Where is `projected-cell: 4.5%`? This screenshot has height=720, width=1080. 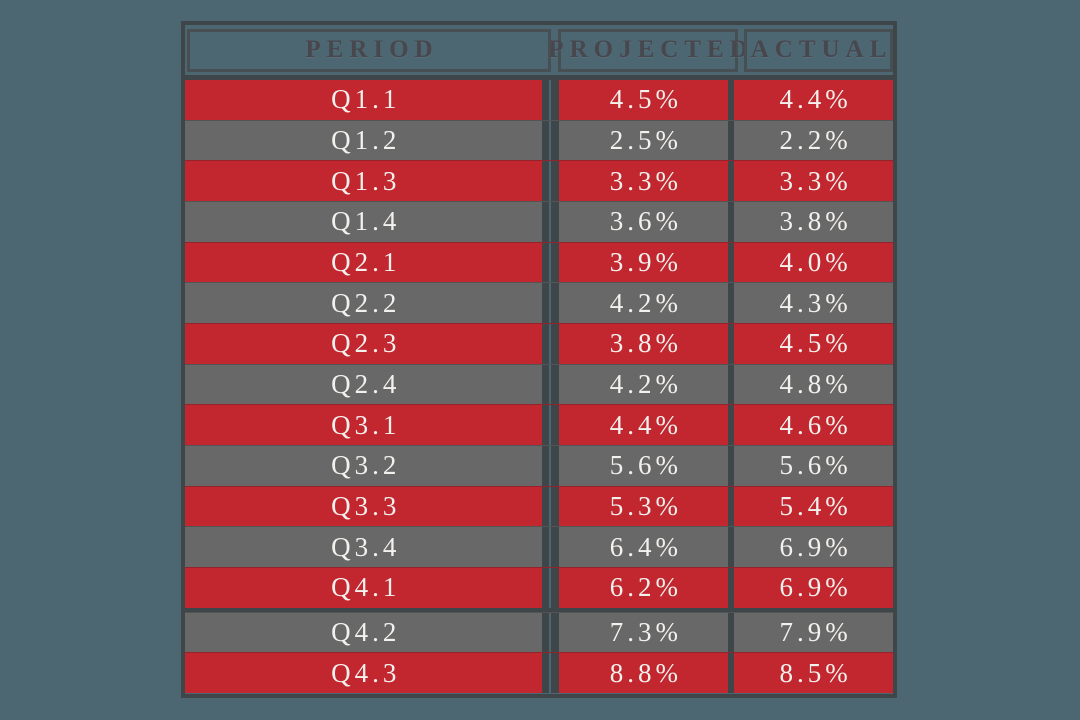 projected-cell: 4.5% is located at coordinates (645, 99).